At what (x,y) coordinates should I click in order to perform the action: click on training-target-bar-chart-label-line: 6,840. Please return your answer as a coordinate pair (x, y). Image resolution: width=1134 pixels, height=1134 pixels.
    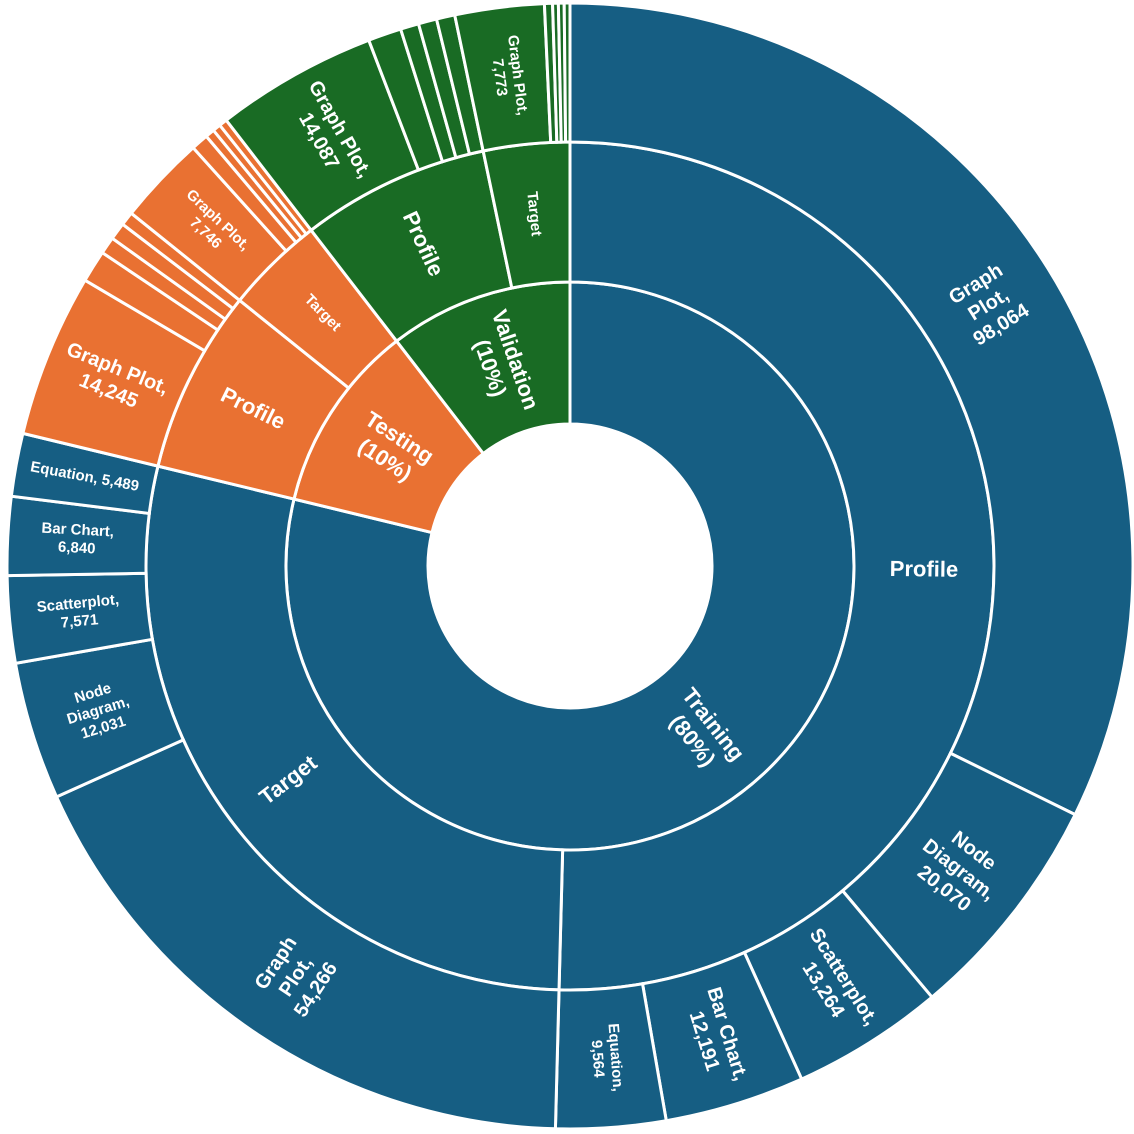
    Looking at the image, I should click on (77, 548).